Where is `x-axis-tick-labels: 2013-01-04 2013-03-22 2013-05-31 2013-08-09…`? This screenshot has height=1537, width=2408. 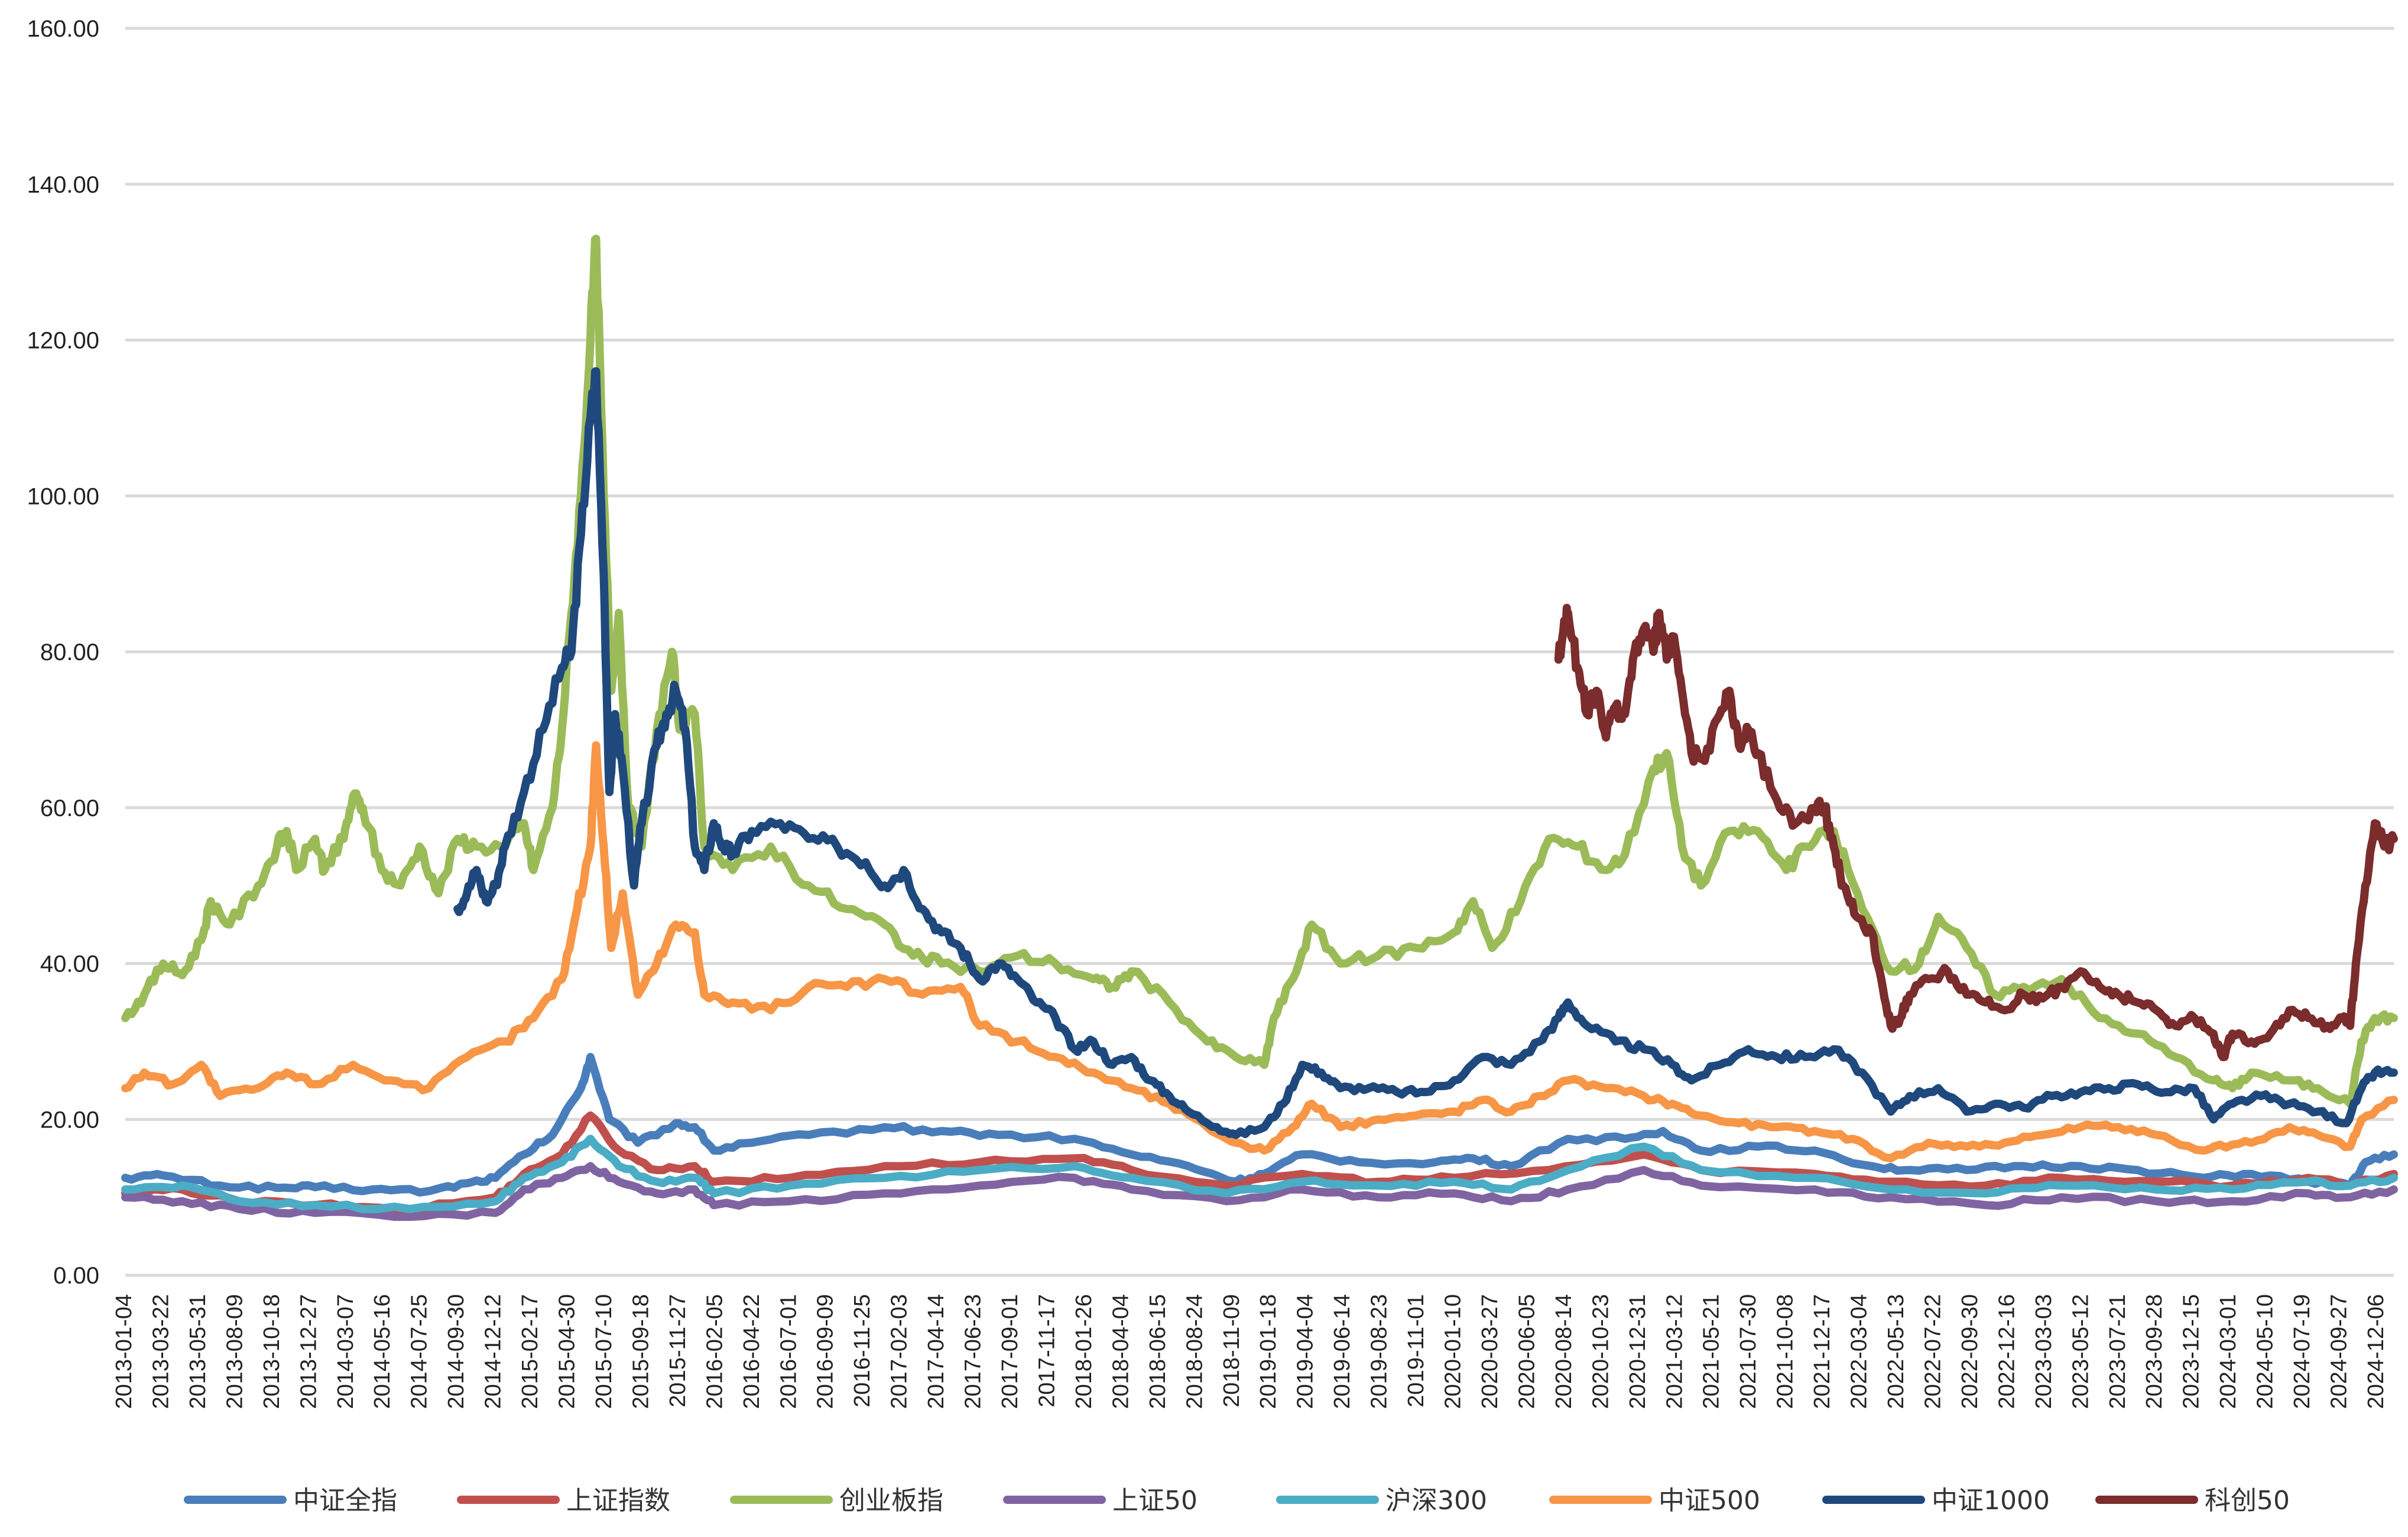 x-axis-tick-labels: 2013-01-04 2013-03-22 2013-05-31 2013-08-09… is located at coordinates (1250, 1351).